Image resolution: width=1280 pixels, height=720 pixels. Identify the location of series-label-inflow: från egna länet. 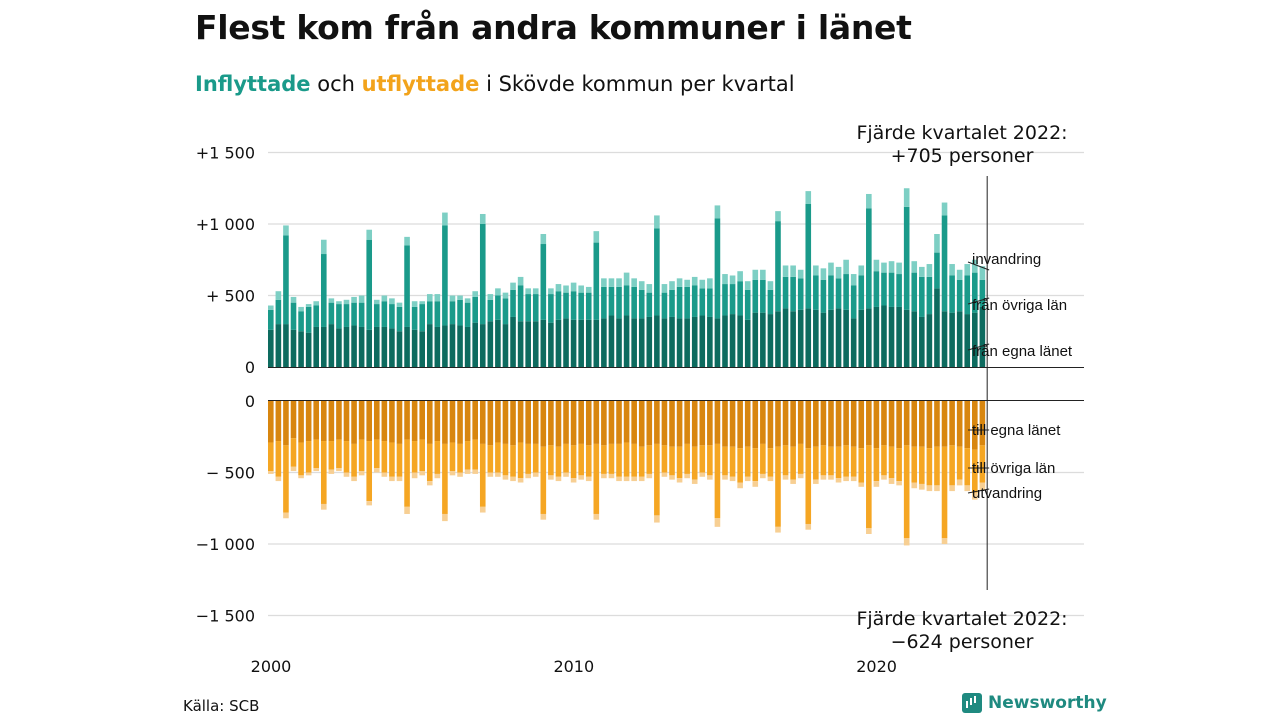
(1022, 351).